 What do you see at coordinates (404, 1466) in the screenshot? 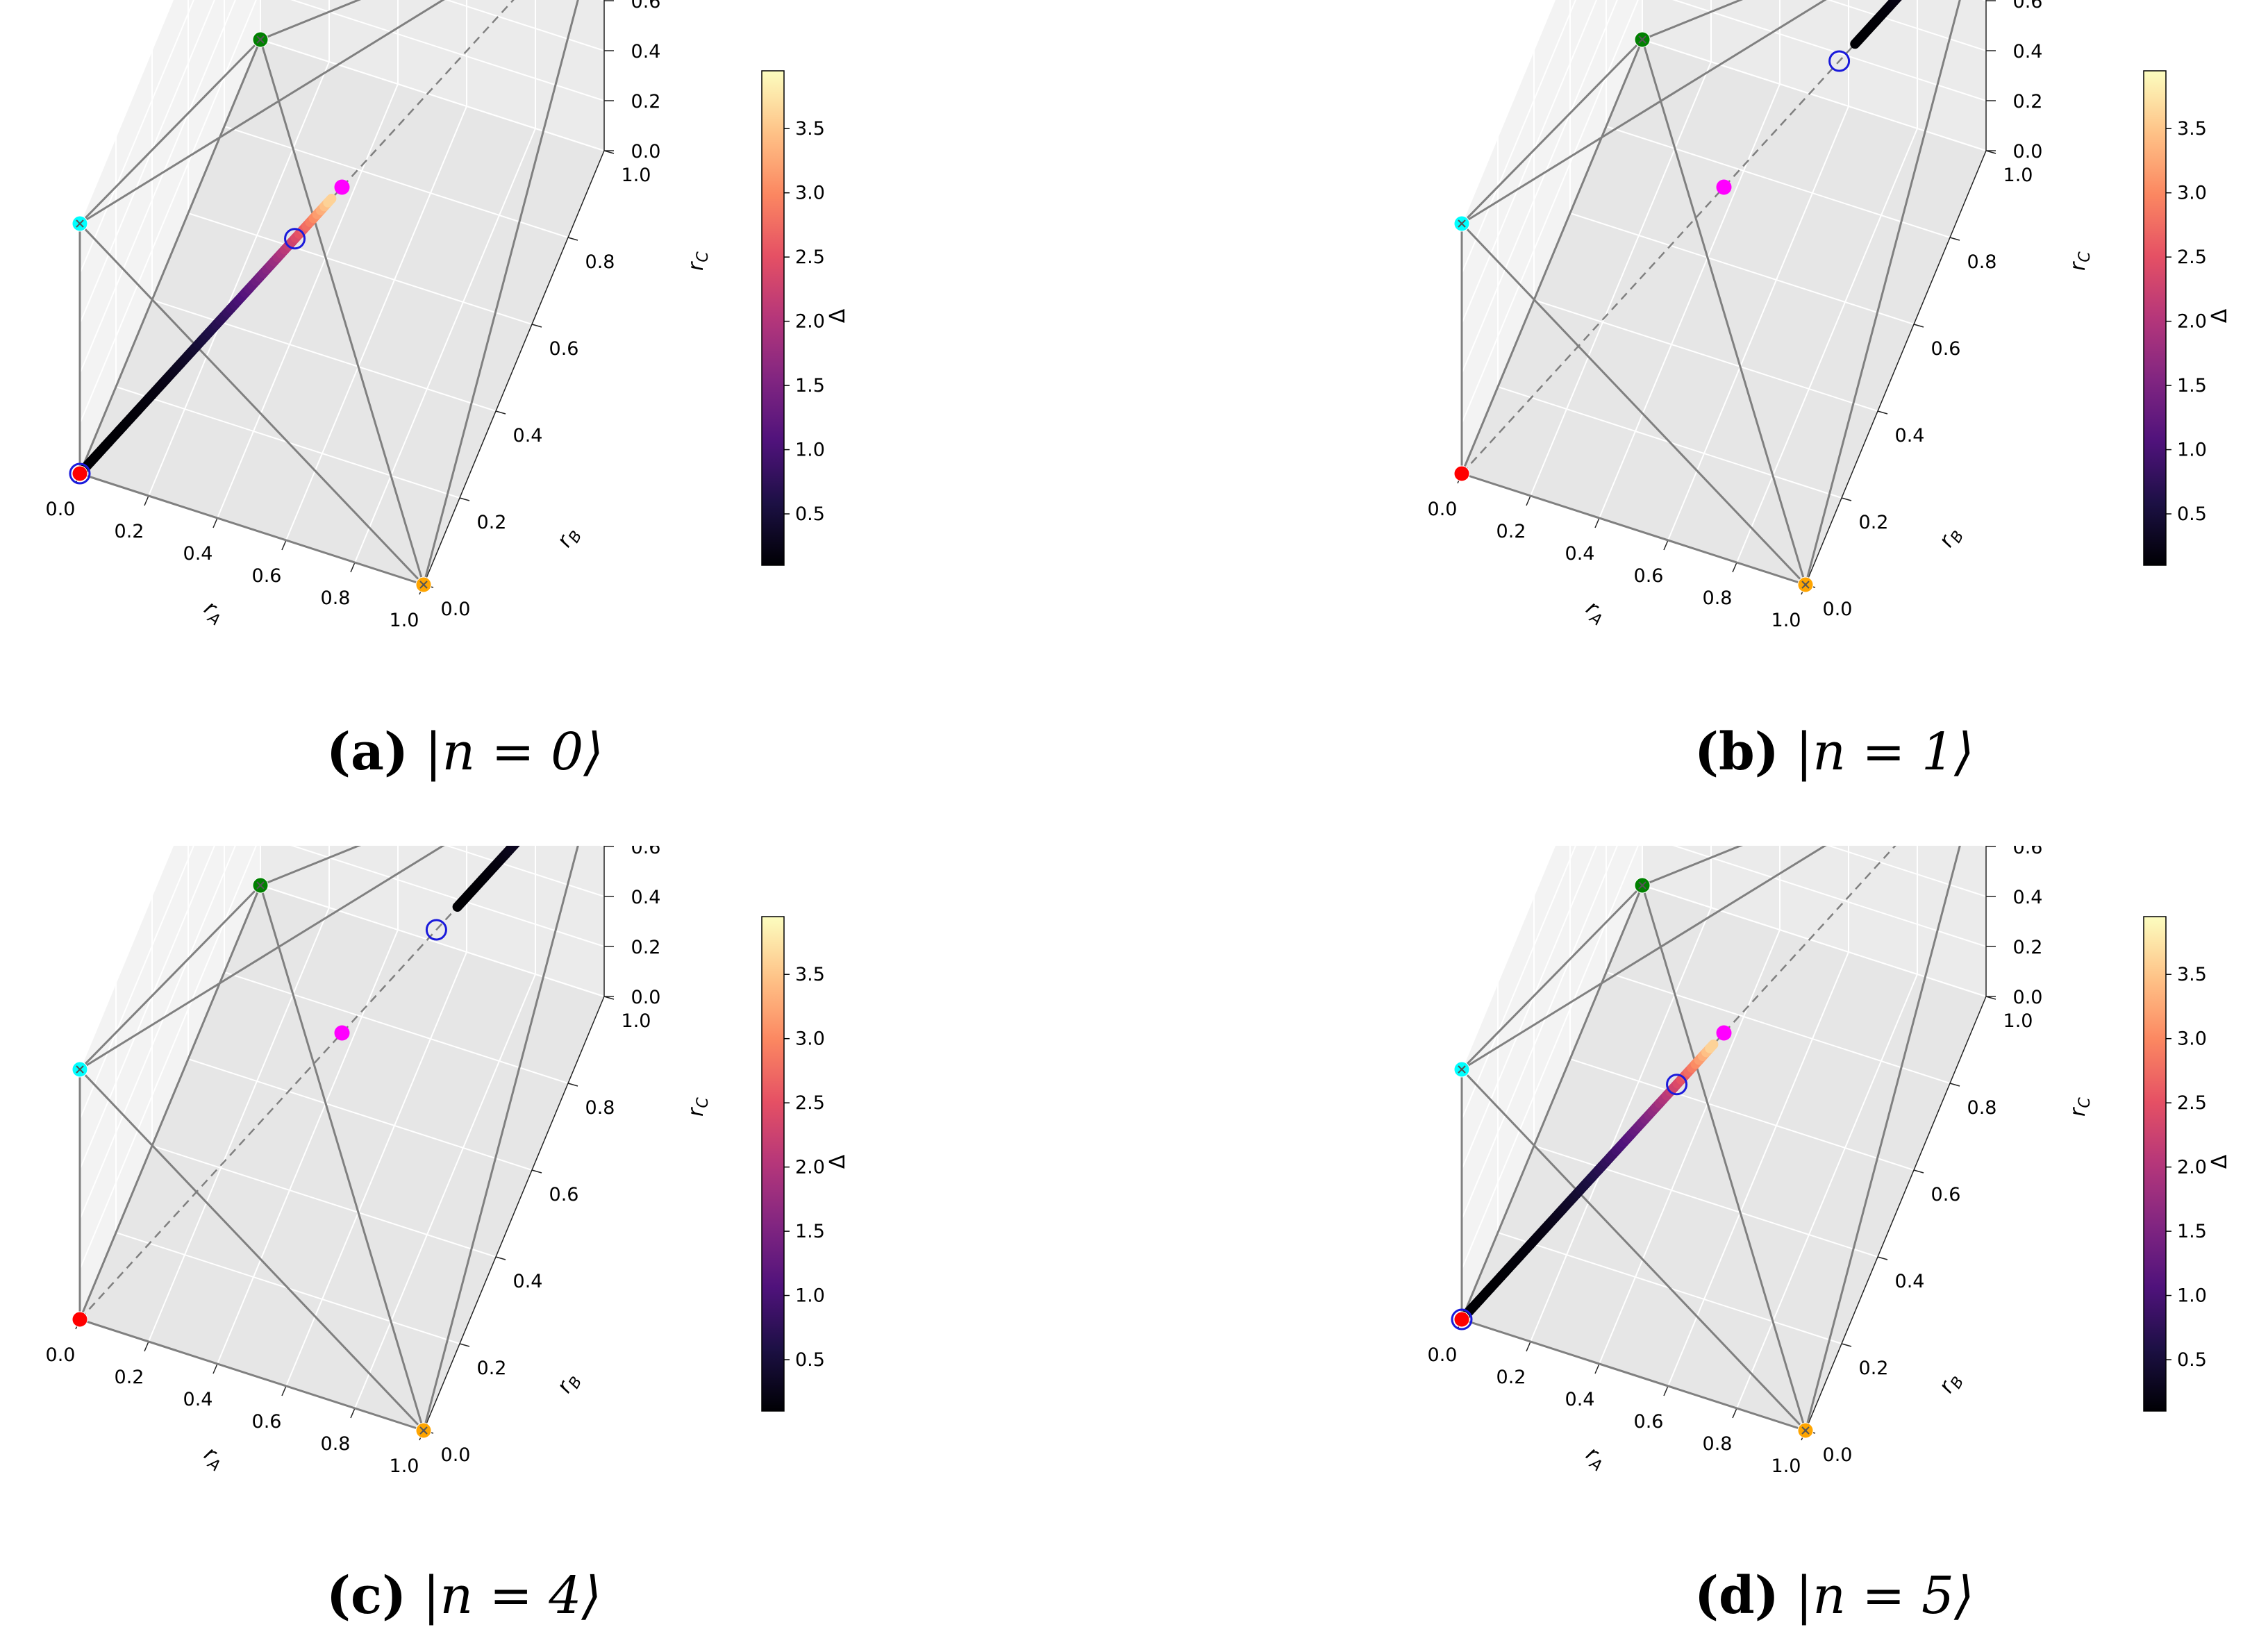
I see `x-tick-label: 1.0` at bounding box center [404, 1466].